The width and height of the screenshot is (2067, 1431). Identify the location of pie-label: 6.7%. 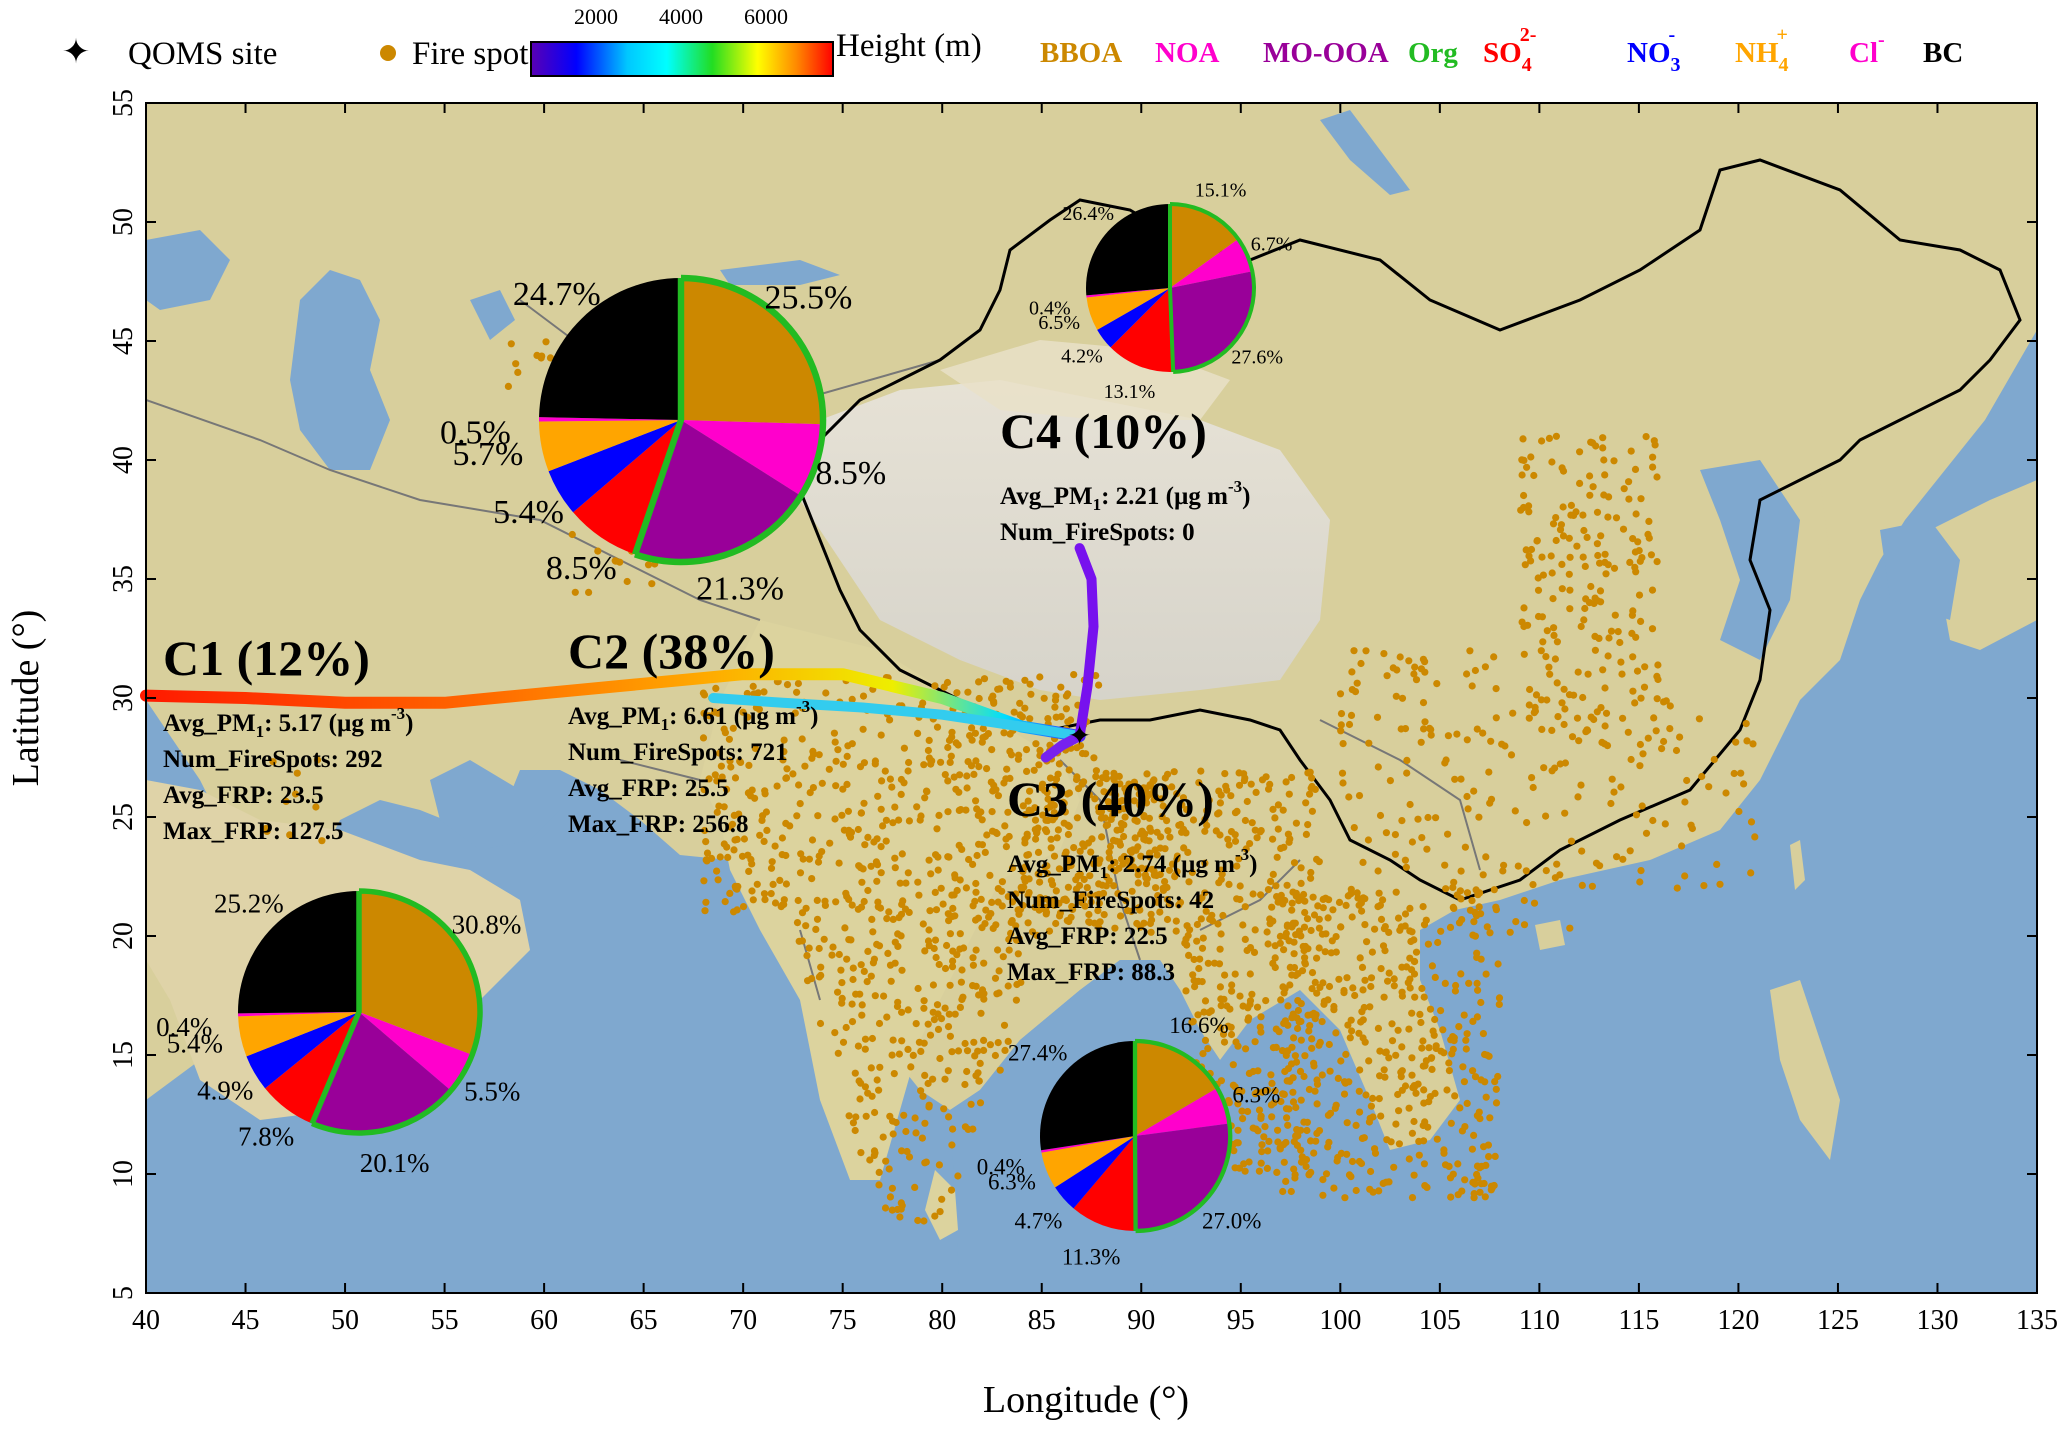
(1272, 245).